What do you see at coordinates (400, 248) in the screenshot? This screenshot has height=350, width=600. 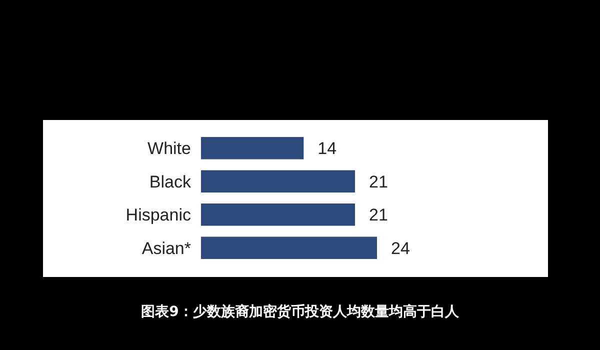 I see `data-label: 24` at bounding box center [400, 248].